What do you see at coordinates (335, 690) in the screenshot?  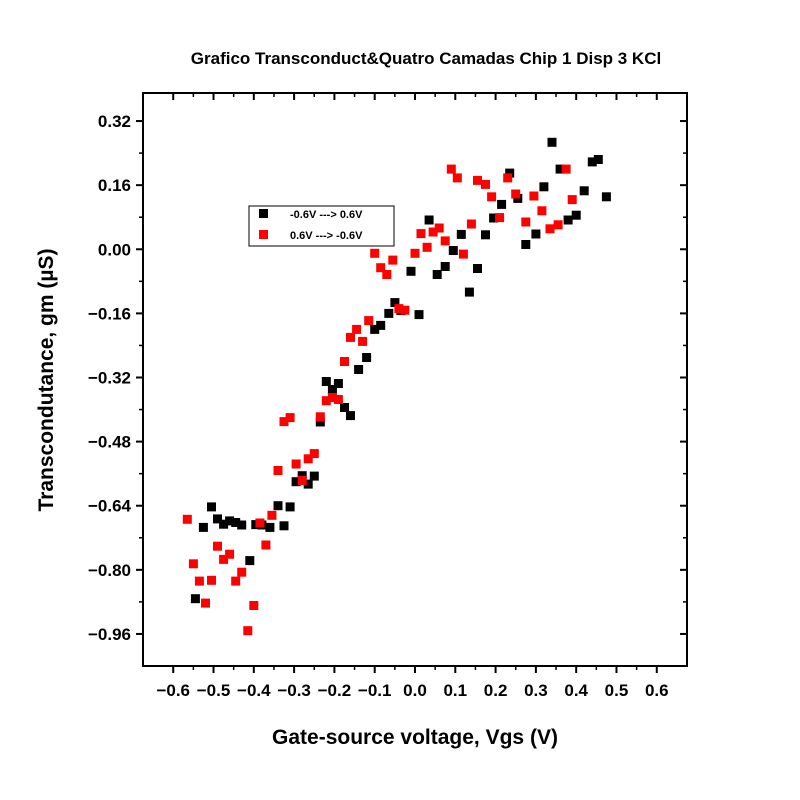 I see `x-tick-label: −0.2` at bounding box center [335, 690].